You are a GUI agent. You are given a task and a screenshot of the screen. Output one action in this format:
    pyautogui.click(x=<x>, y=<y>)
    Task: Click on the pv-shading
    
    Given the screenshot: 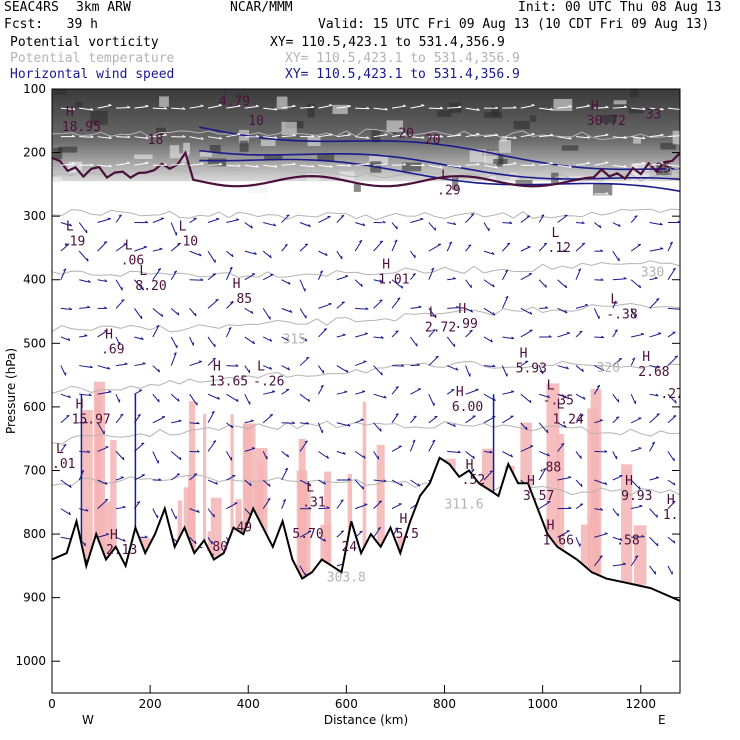 What is the action you would take?
    pyautogui.click(x=640, y=555)
    